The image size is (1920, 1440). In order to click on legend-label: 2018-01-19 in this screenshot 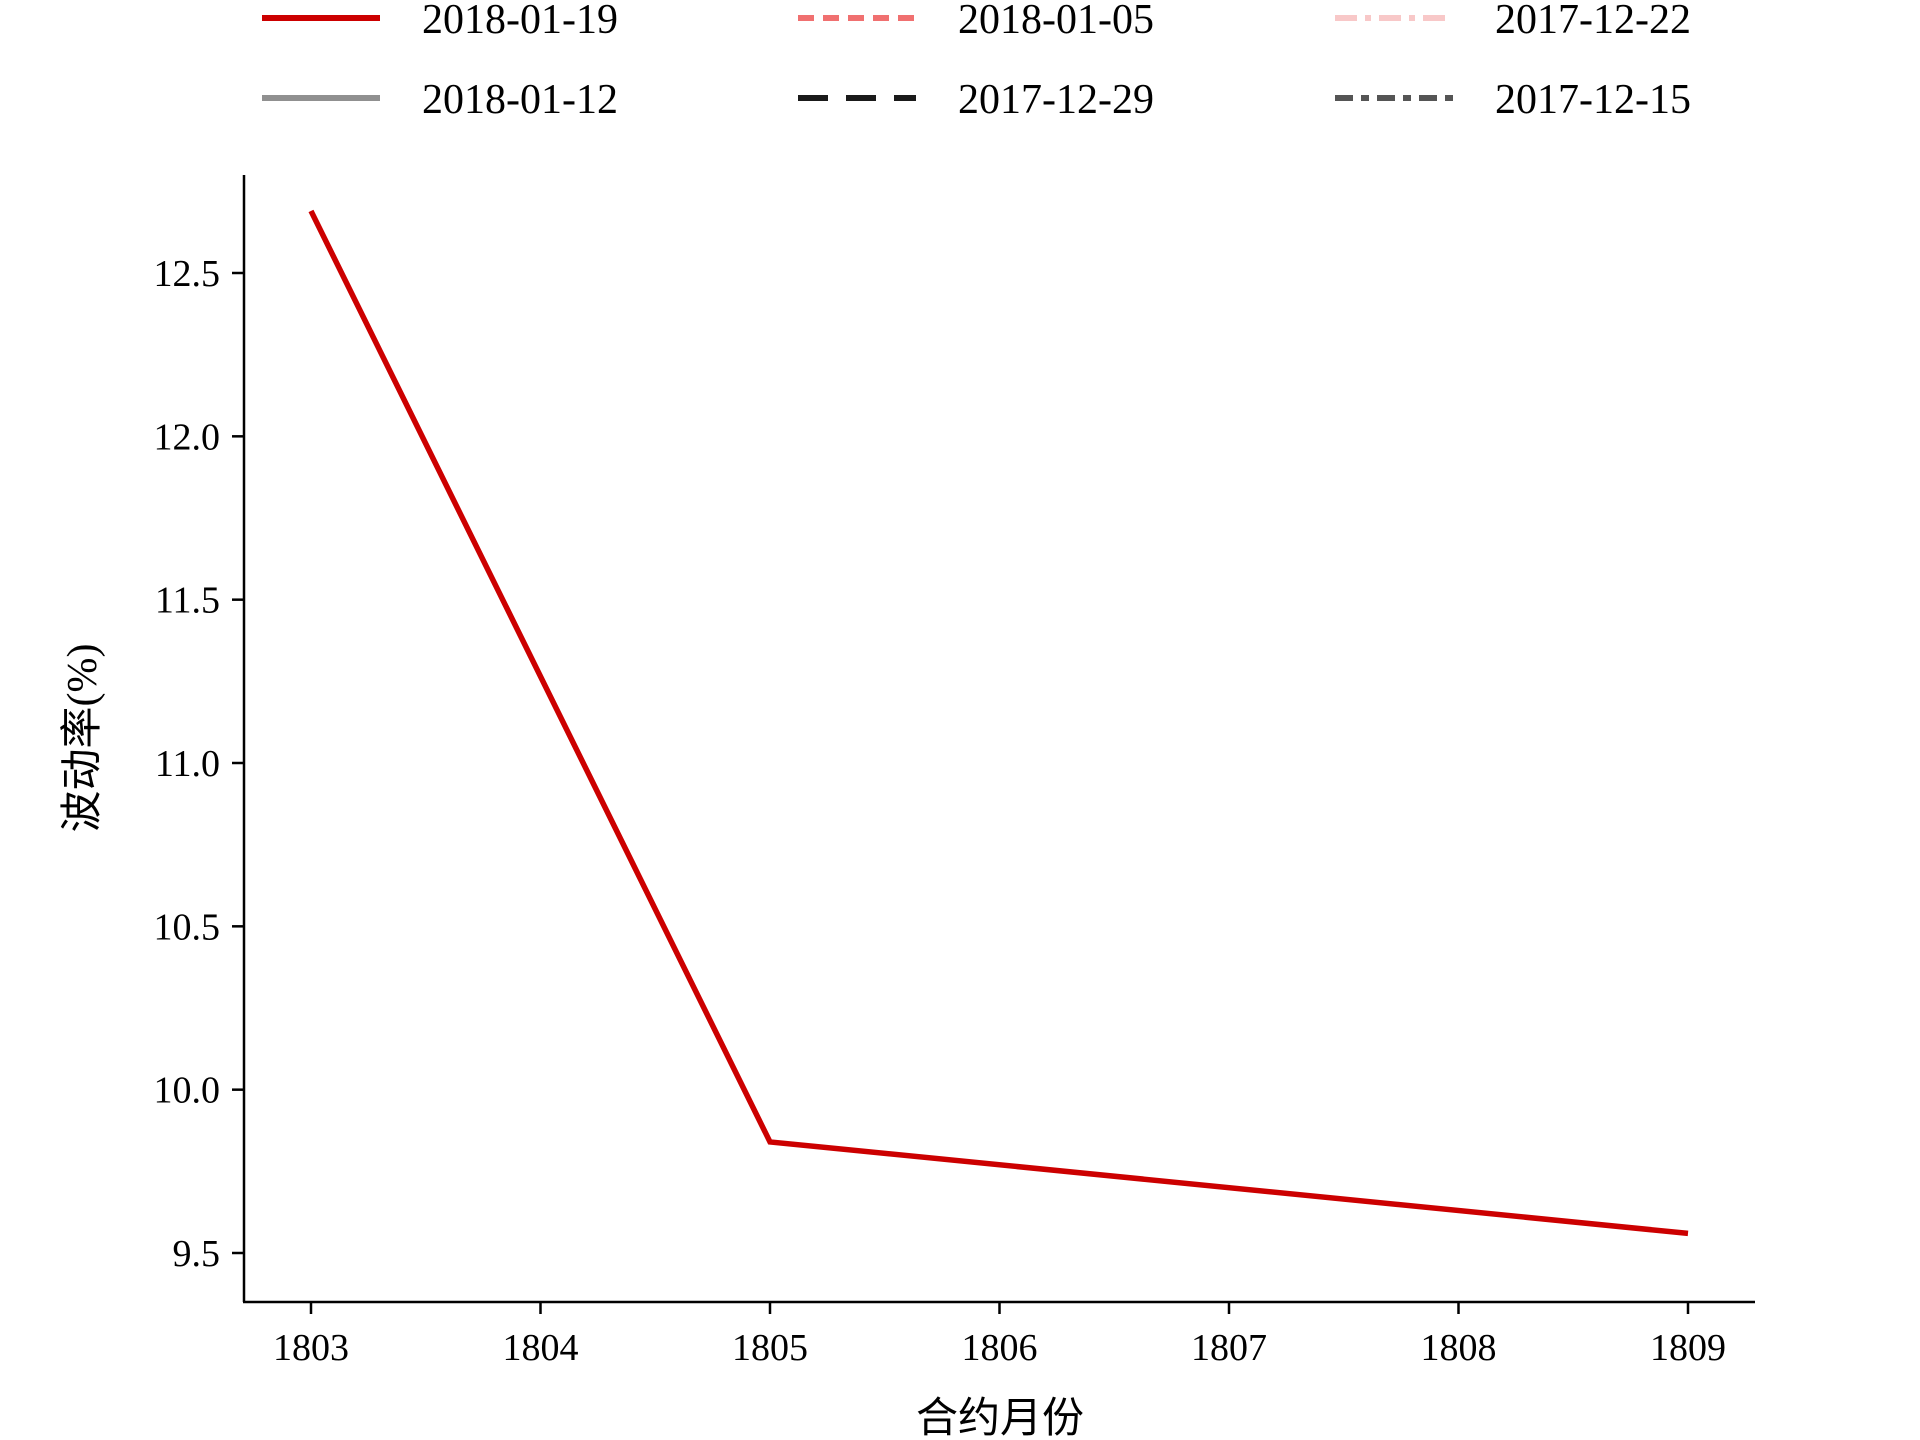, I will do `click(520, 21)`.